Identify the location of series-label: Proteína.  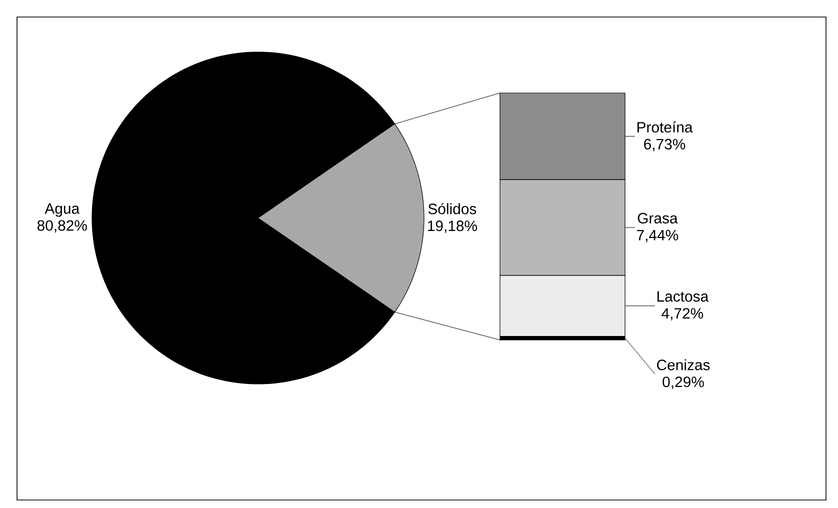
(665, 127).